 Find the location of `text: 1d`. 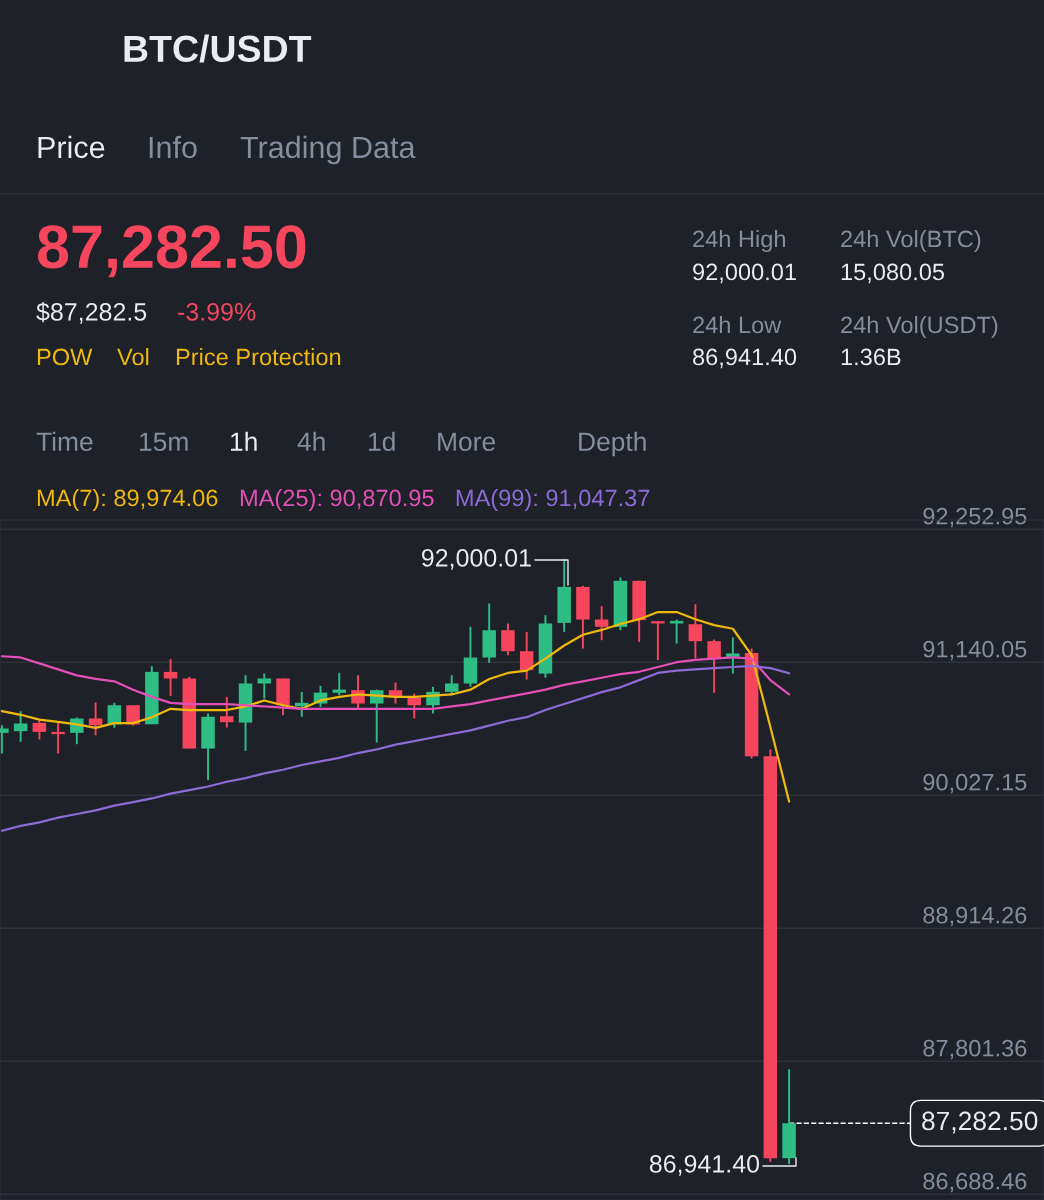

text: 1d is located at coordinates (382, 441).